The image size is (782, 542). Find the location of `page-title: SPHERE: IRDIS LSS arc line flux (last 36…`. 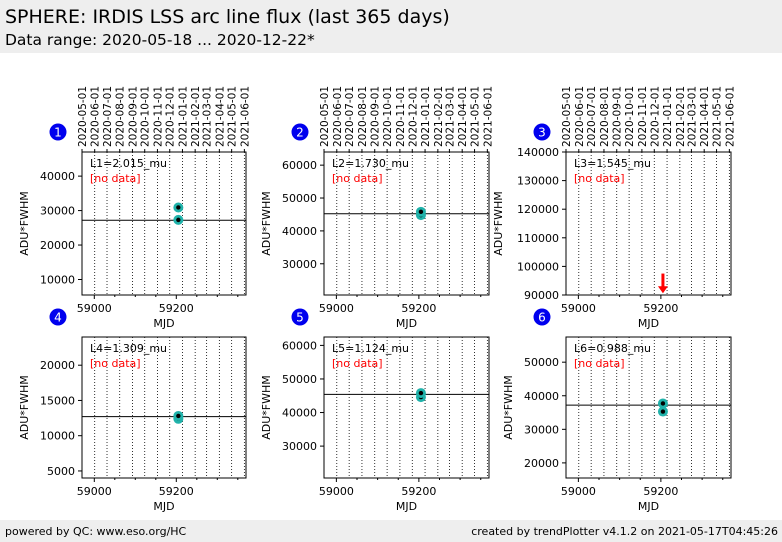

page-title: SPHERE: IRDIS LSS arc line flux (last 36… is located at coordinates (227, 17).